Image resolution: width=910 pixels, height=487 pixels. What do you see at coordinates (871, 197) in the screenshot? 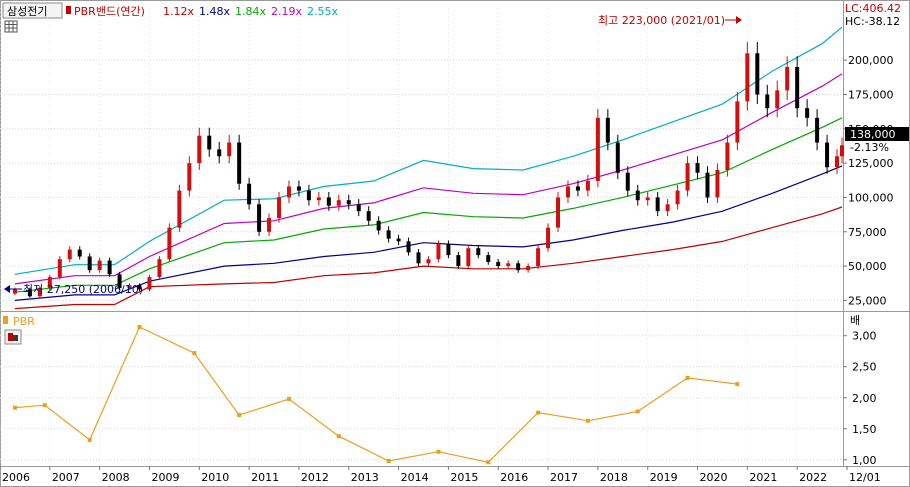
I see `price-tick-label: 100,000` at bounding box center [871, 197].